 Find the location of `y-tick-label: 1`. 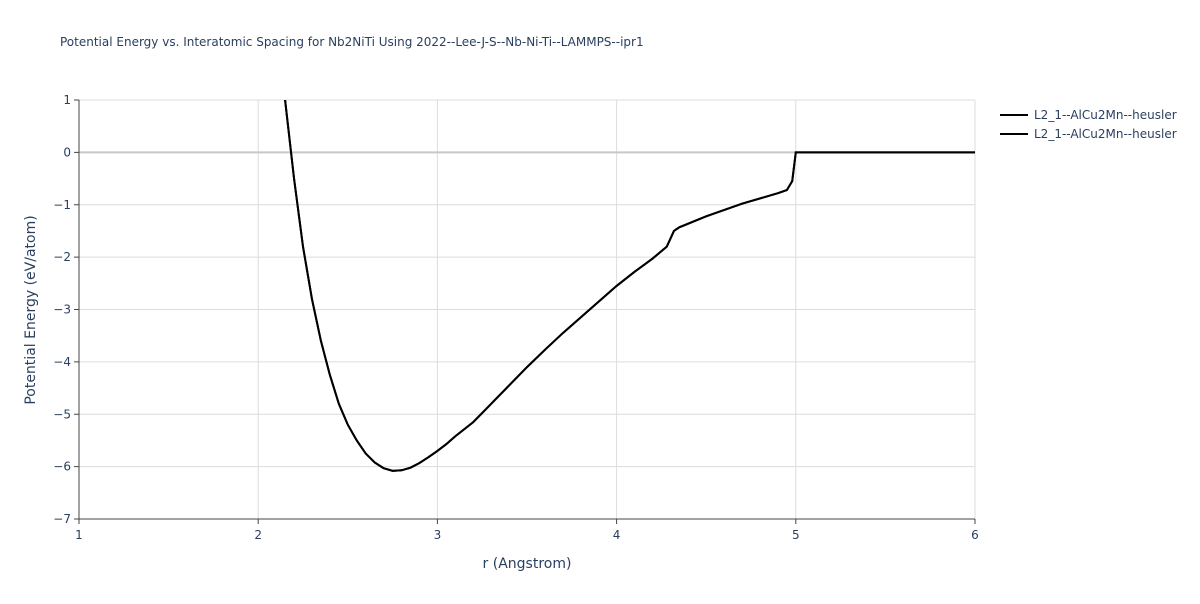

y-tick-label: 1 is located at coordinates (67, 100).